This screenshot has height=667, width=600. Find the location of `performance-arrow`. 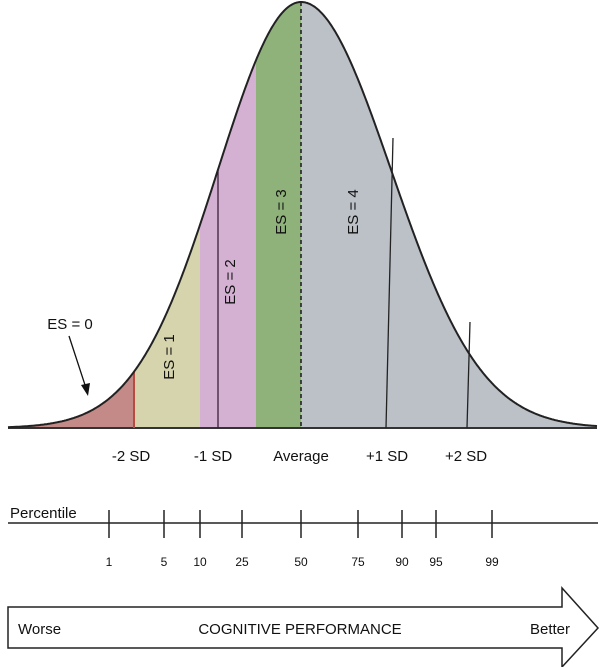

performance-arrow is located at coordinates (303, 626).